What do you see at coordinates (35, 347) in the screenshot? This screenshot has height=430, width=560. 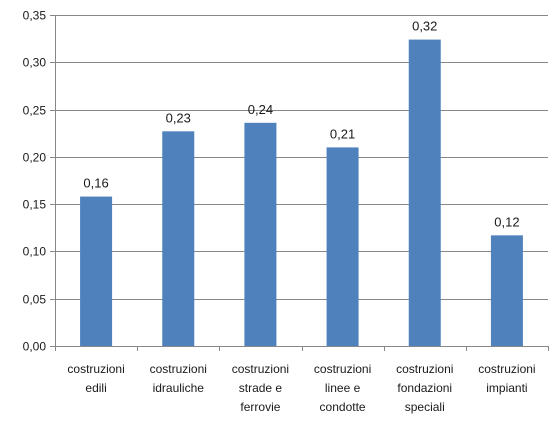 I see `y-tick-label: 0,00` at bounding box center [35, 347].